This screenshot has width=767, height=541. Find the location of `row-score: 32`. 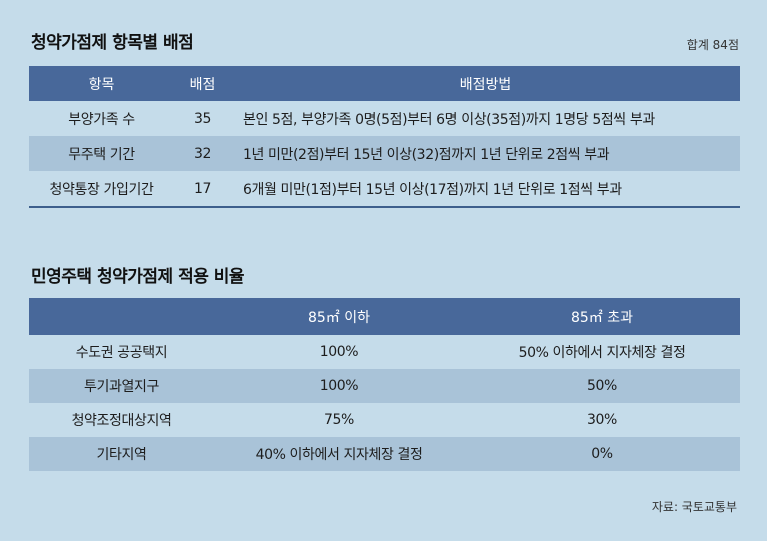

row-score: 32 is located at coordinates (202, 153).